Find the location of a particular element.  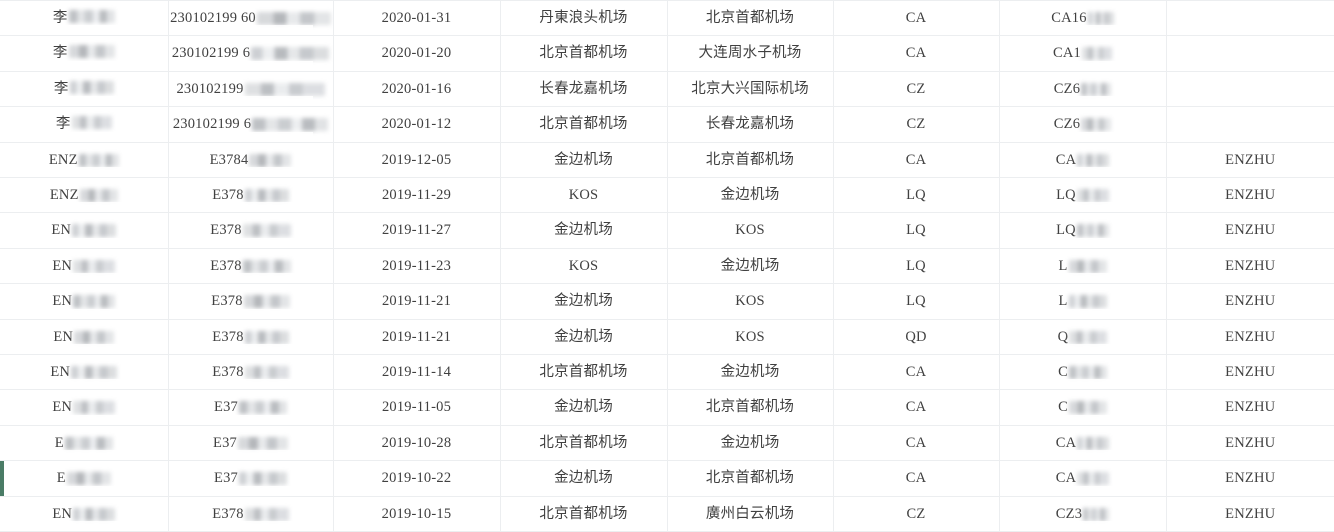

id-number-cell: E378 is located at coordinates (251, 301).